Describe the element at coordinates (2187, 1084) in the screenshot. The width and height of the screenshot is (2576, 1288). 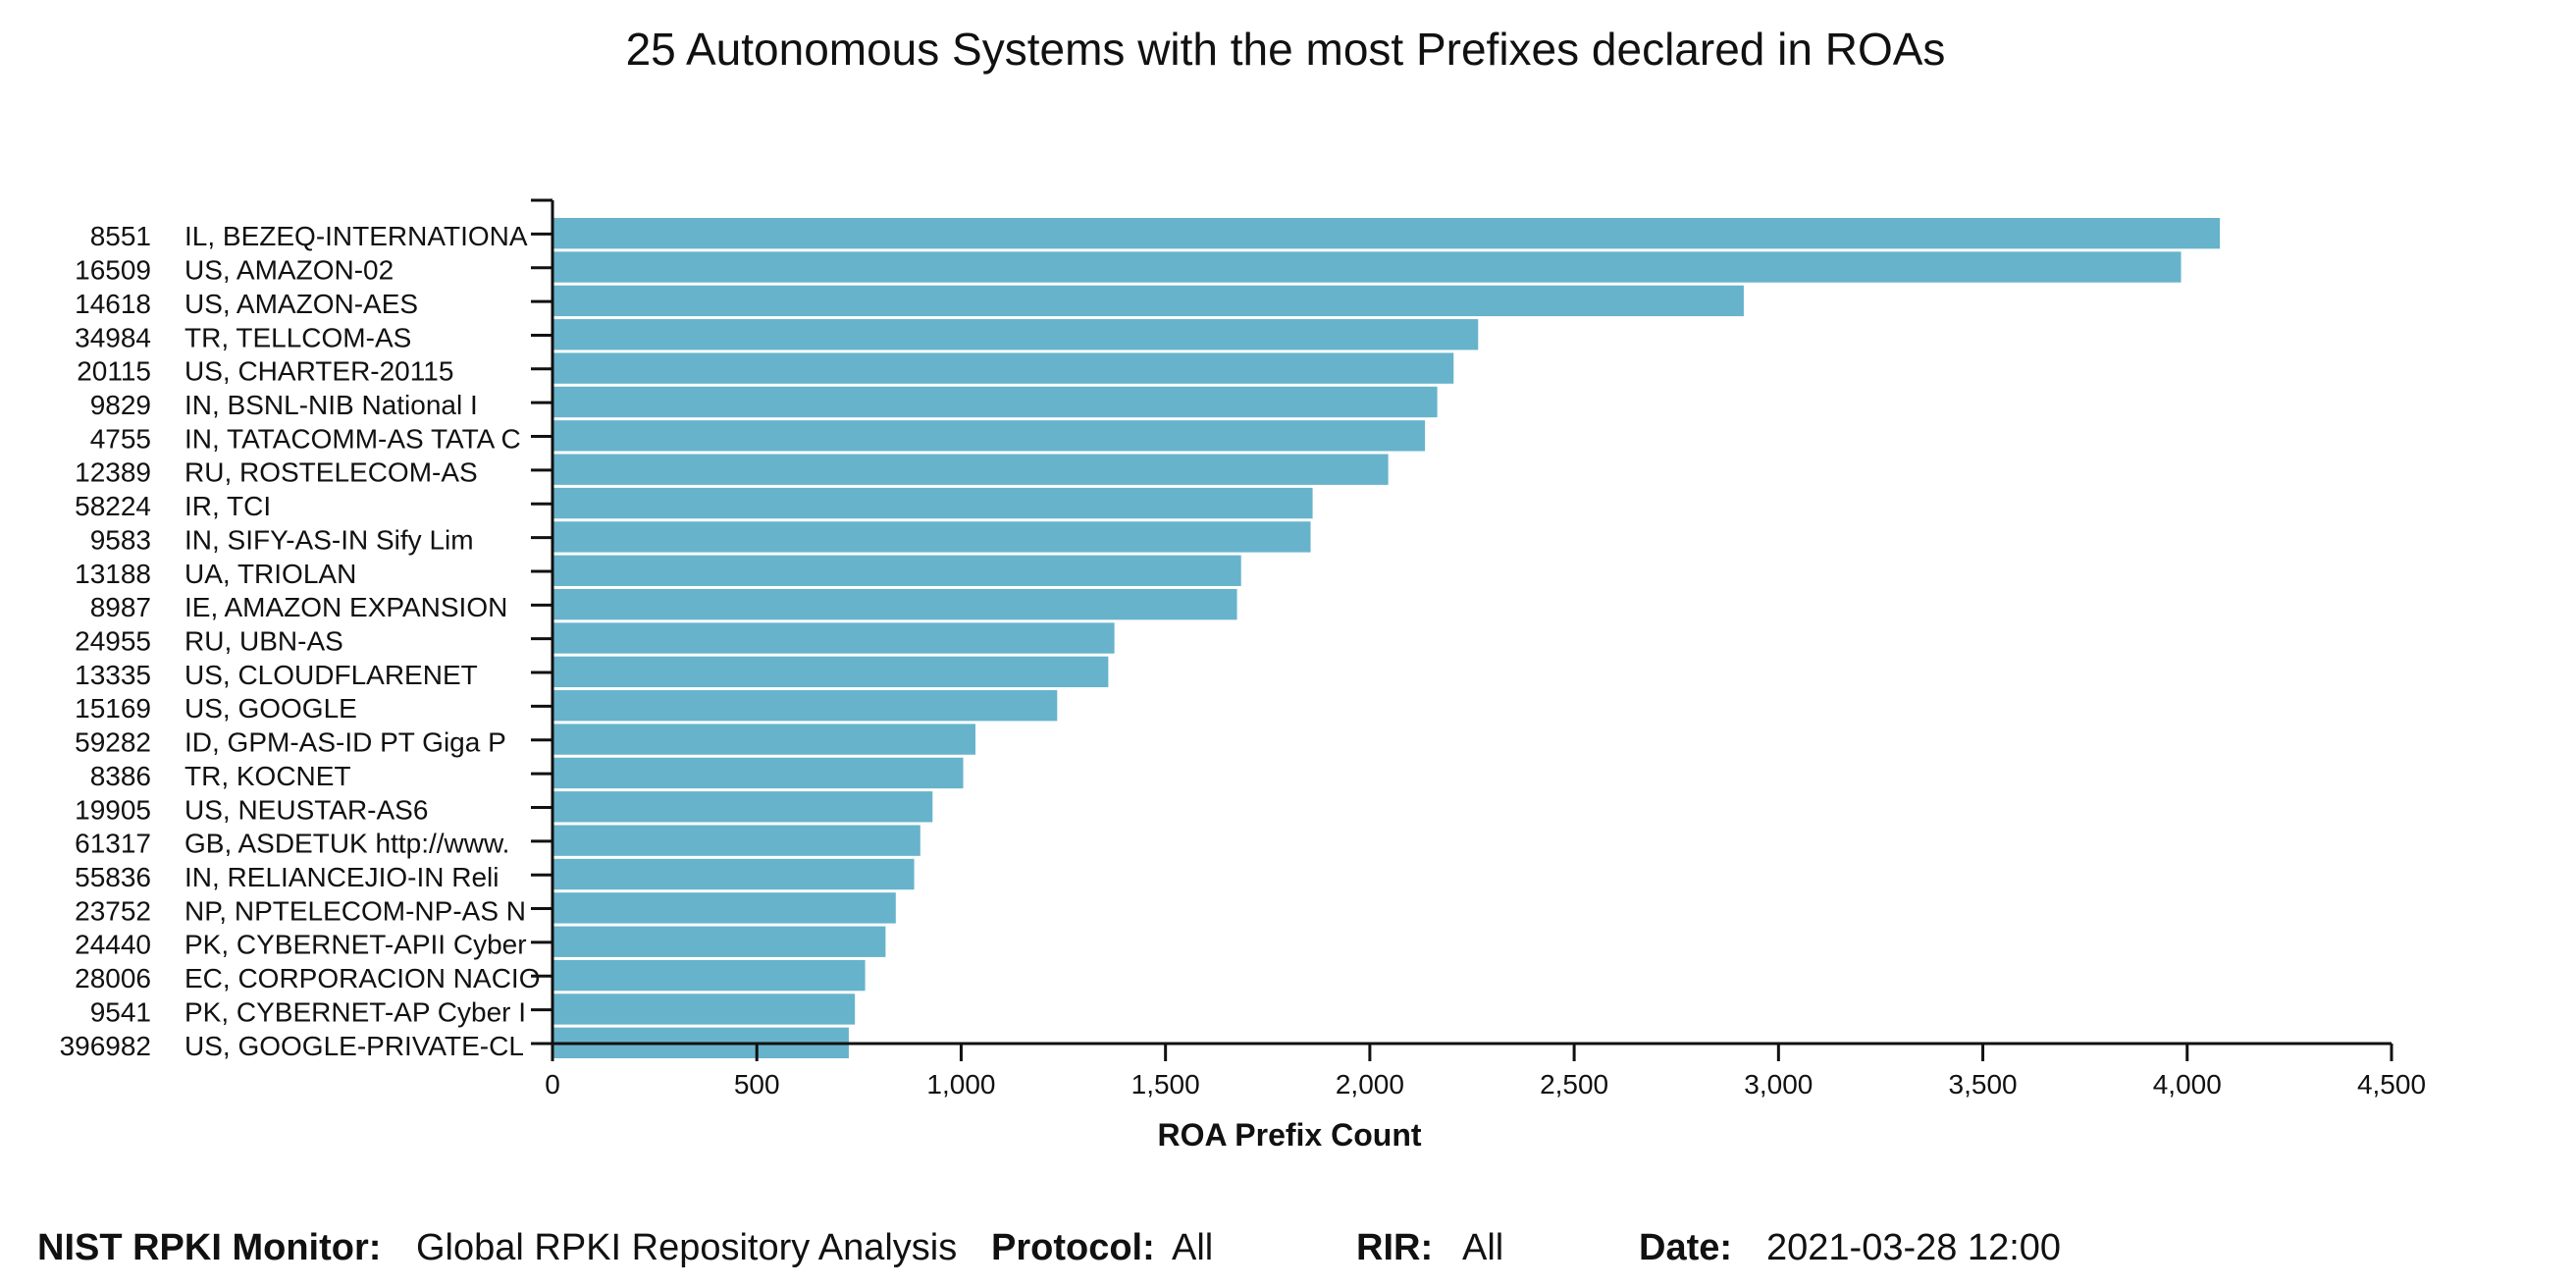
I see `x-tick-label: 4,000` at that location.